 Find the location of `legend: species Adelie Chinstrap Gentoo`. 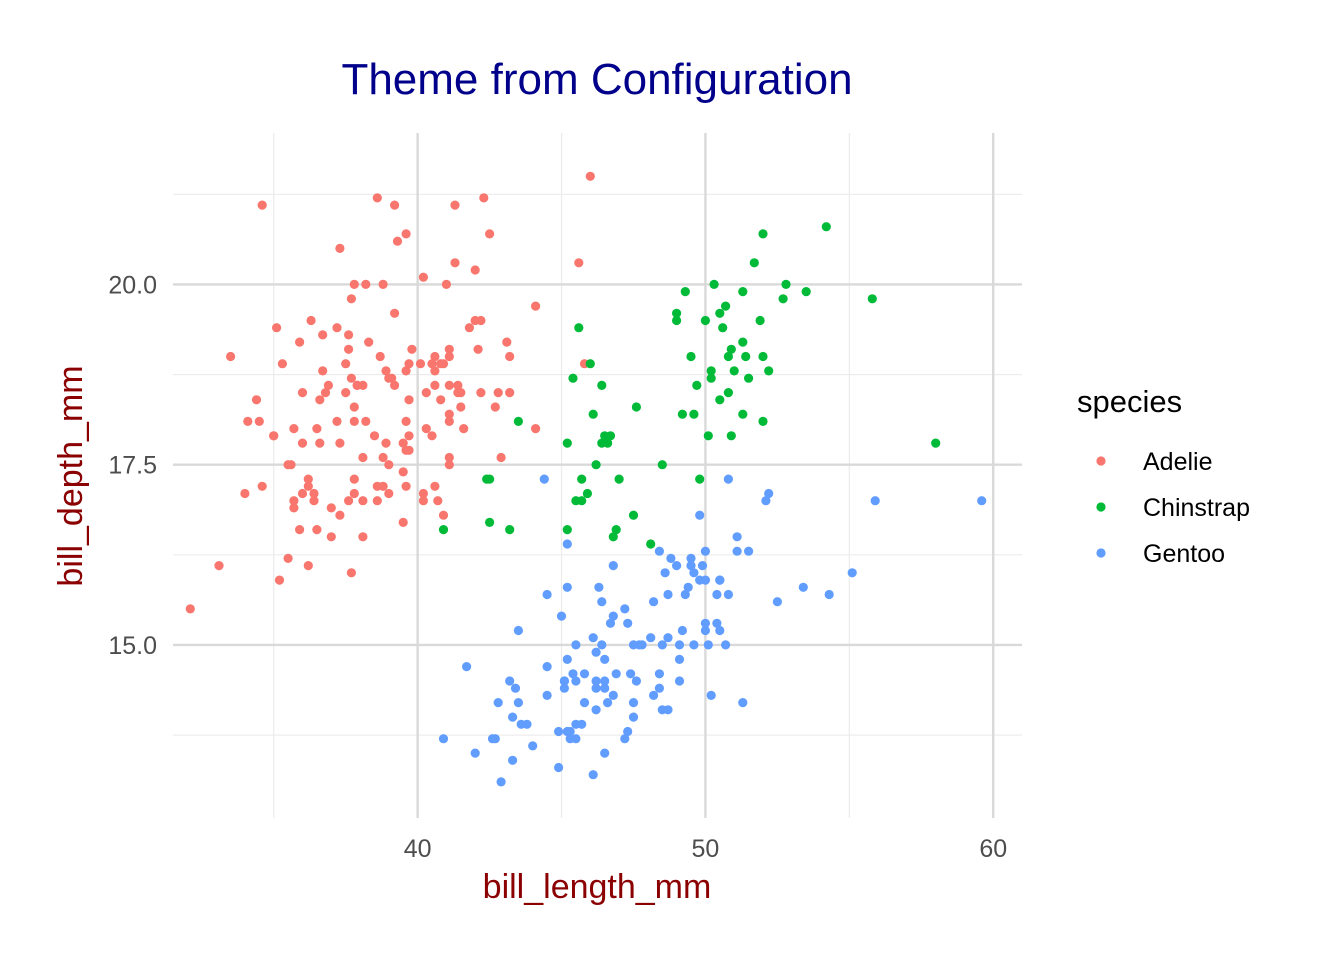

legend: species Adelie Chinstrap Gentoo is located at coordinates (1163, 476).